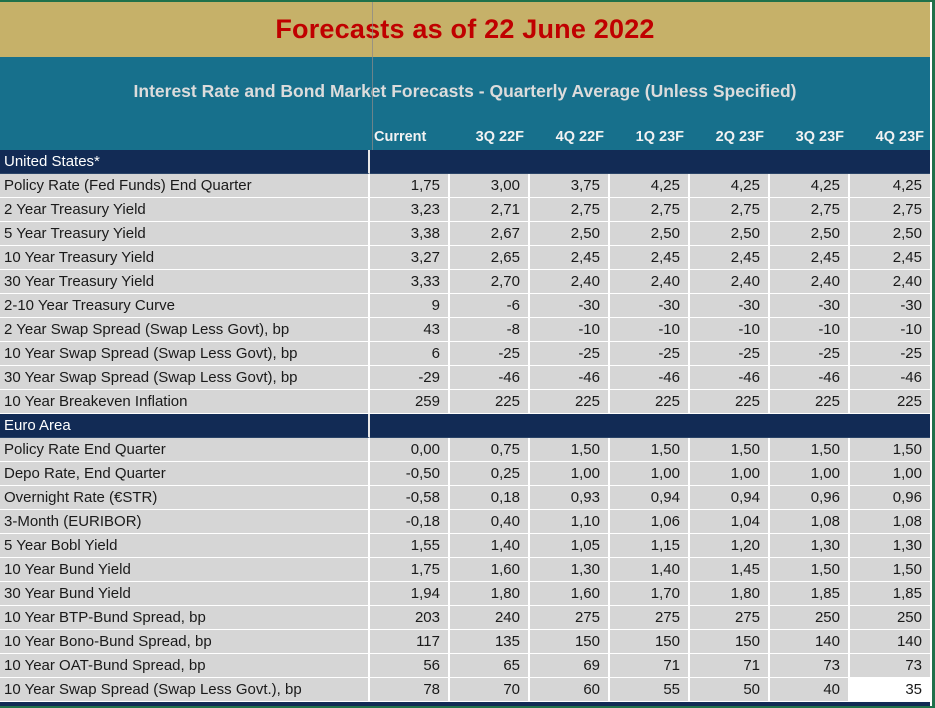 This screenshot has width=935, height=708. What do you see at coordinates (570, 546) in the screenshot?
I see `value-cell: 1,05` at bounding box center [570, 546].